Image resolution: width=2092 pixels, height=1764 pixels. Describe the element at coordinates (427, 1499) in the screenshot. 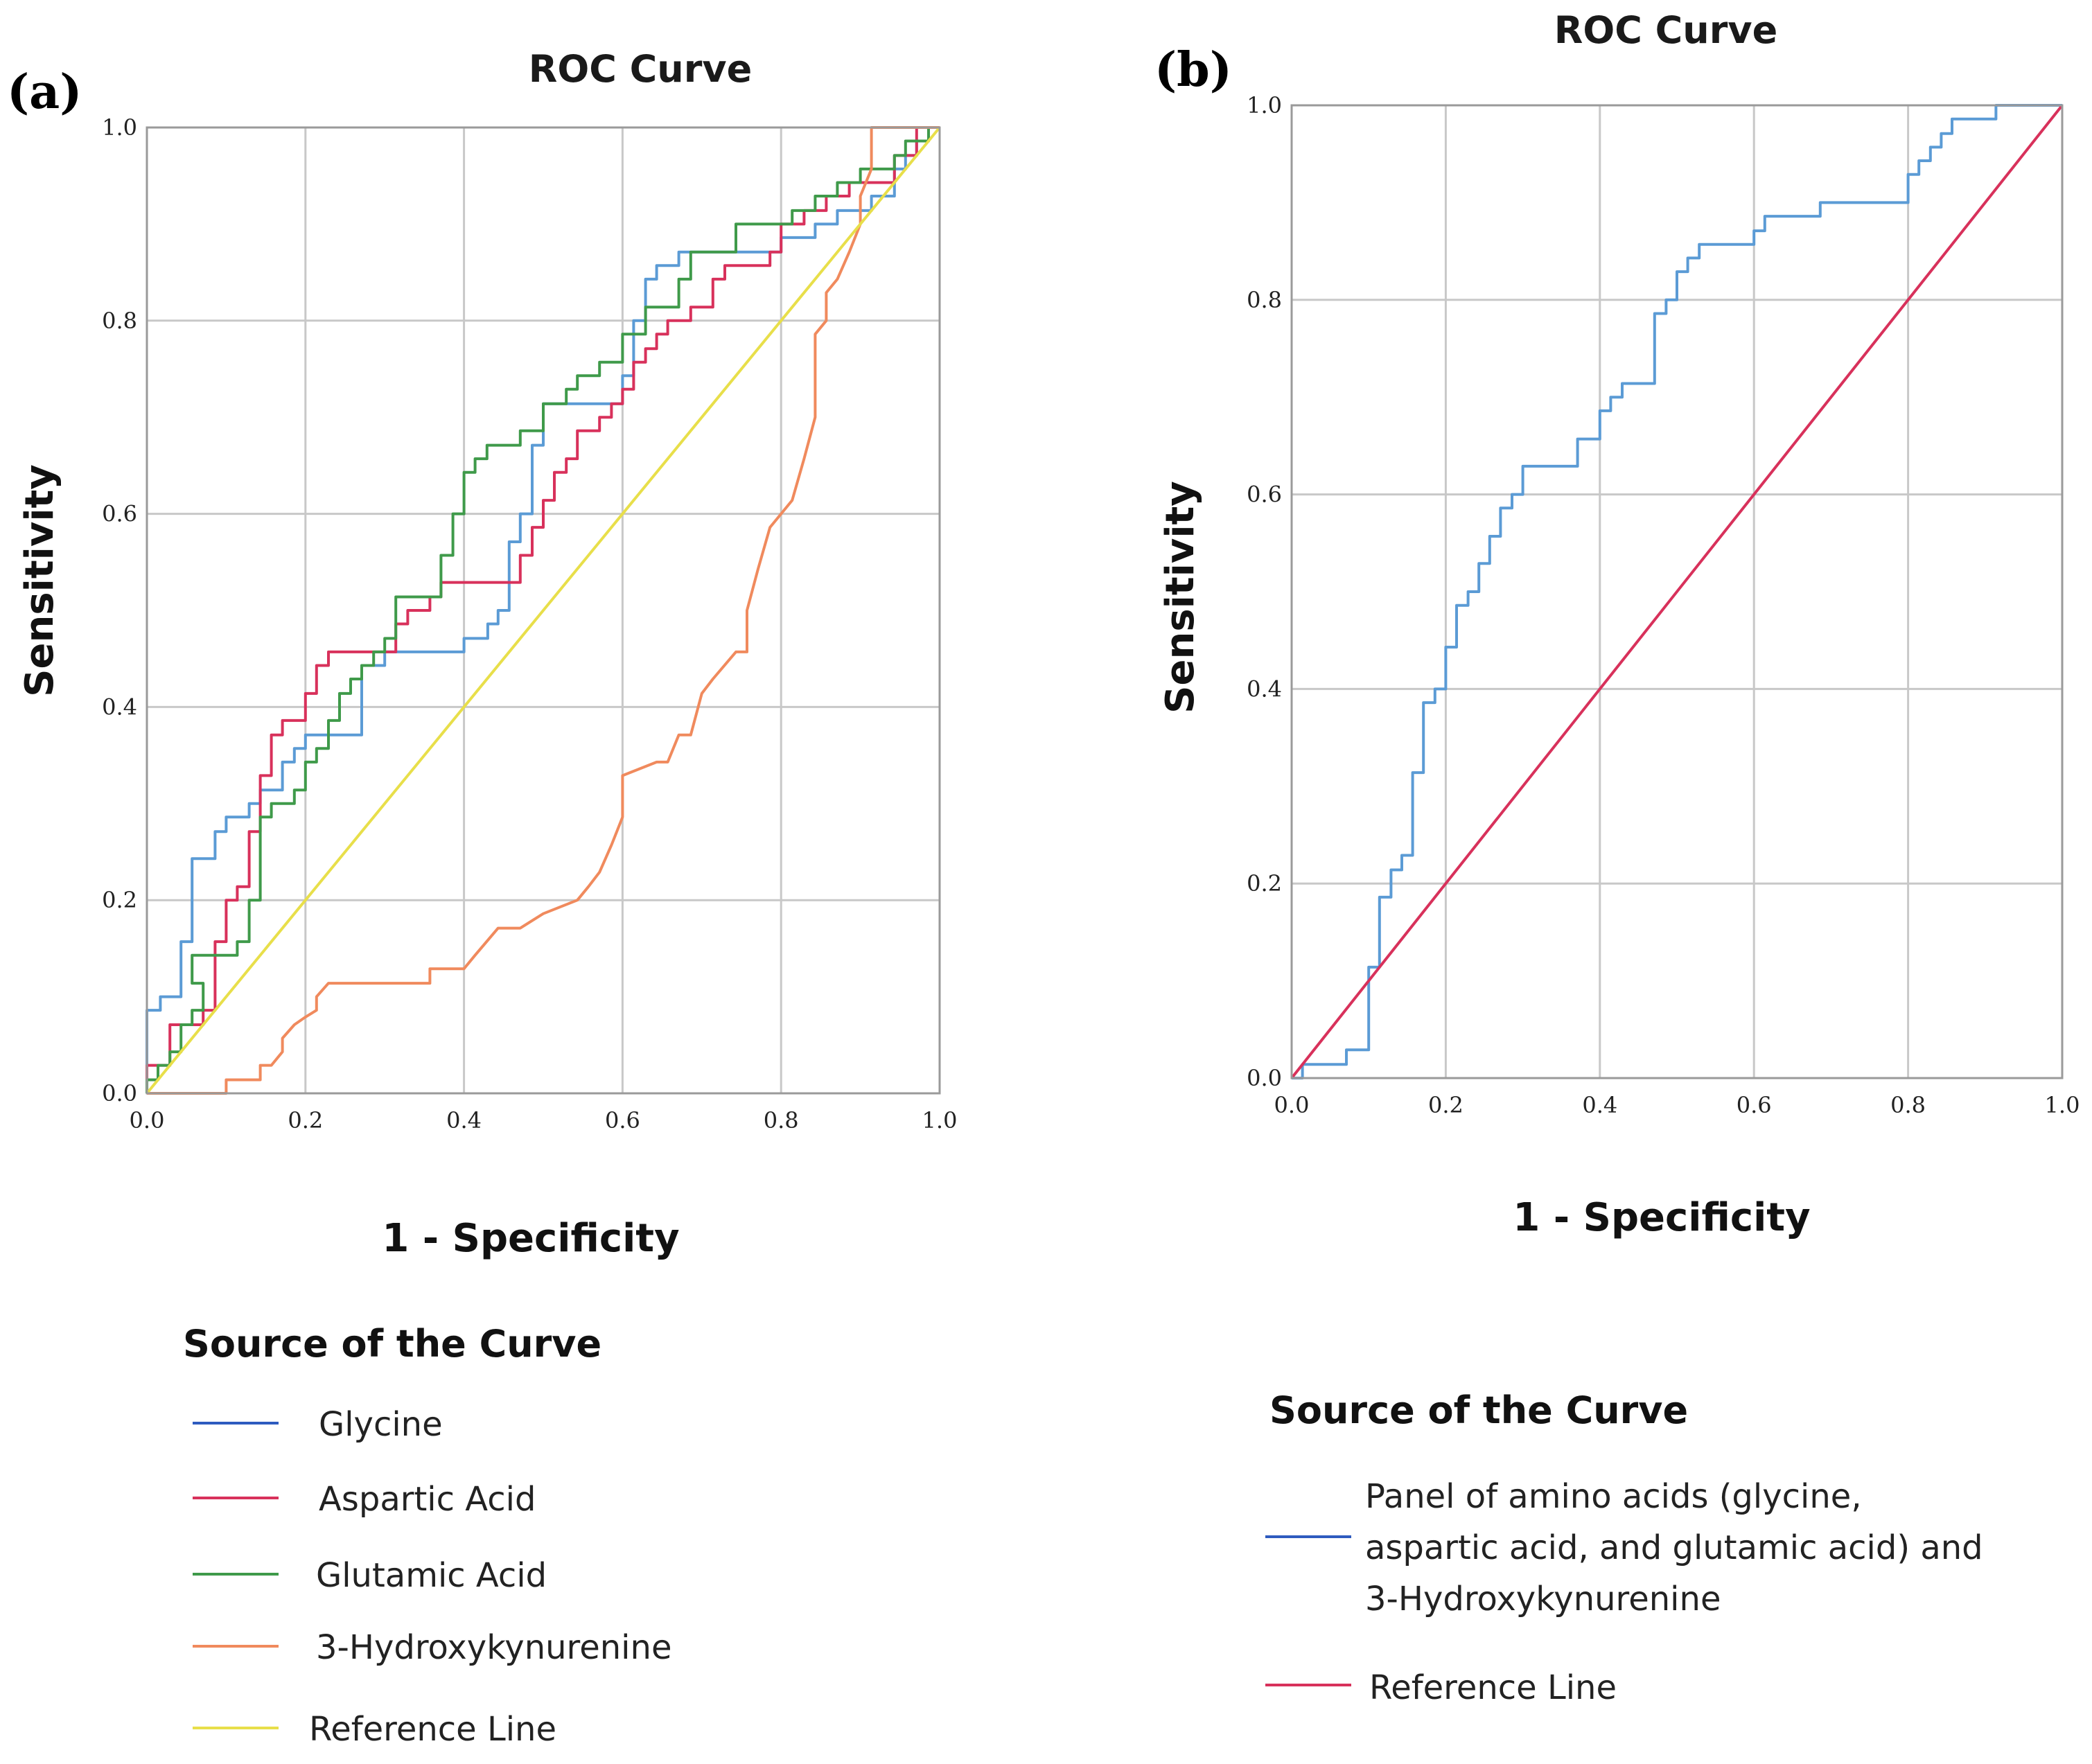

I see `panel-a-legend-label-aspartic-acid: Aspartic Acid` at that location.